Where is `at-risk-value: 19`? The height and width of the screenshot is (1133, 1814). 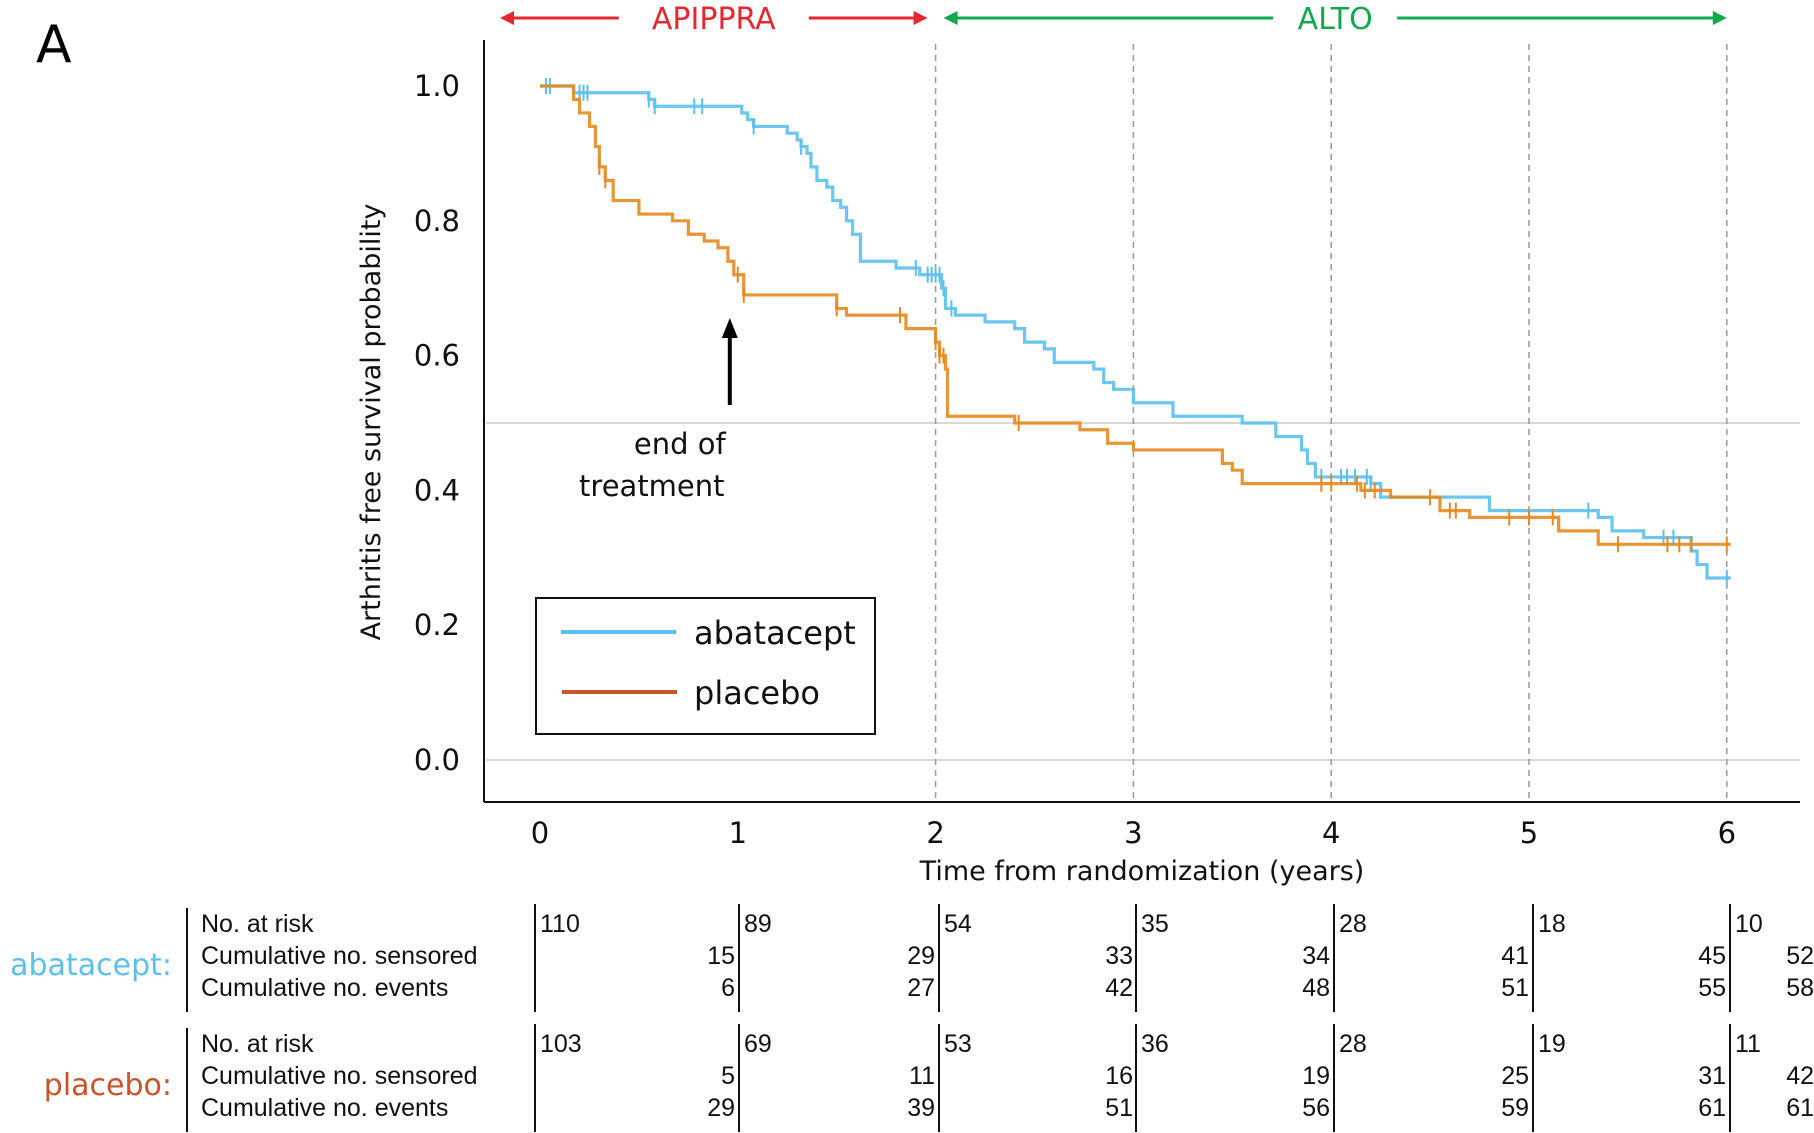 at-risk-value: 19 is located at coordinates (1552, 1044).